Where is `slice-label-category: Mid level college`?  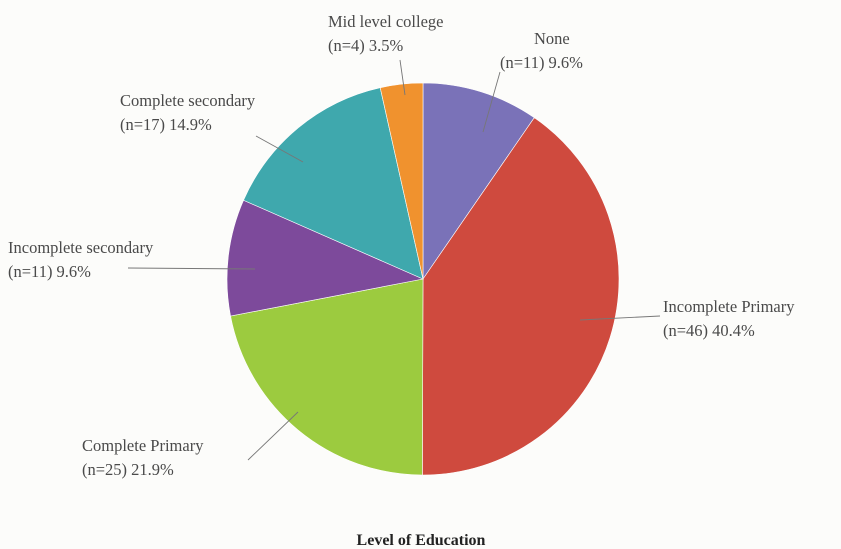
slice-label-category: Mid level college is located at coordinates (385, 21).